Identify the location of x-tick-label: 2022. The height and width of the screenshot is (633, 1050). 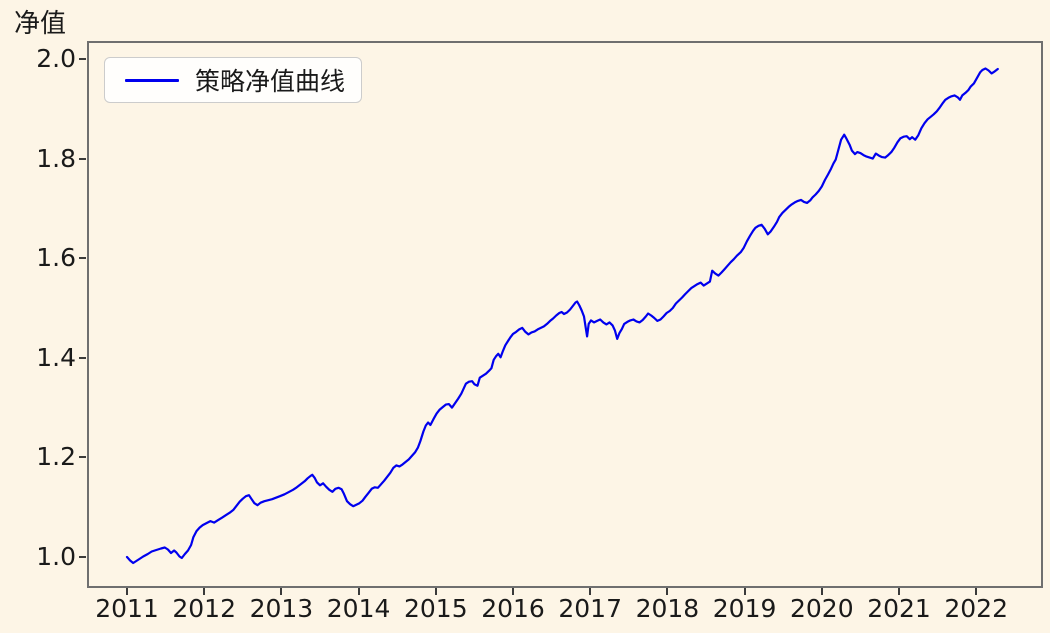
(976, 608).